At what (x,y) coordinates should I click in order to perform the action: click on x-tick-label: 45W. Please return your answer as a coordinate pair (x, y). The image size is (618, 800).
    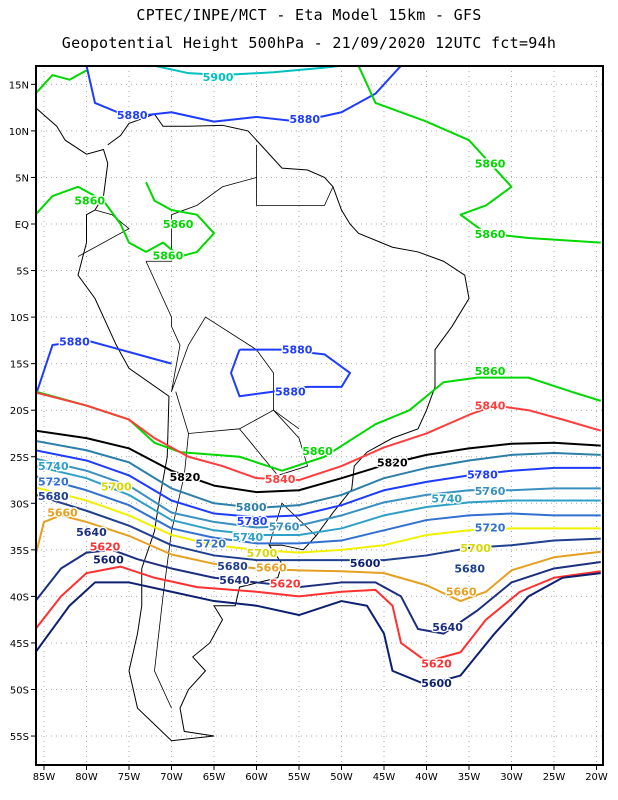
    Looking at the image, I should click on (384, 777).